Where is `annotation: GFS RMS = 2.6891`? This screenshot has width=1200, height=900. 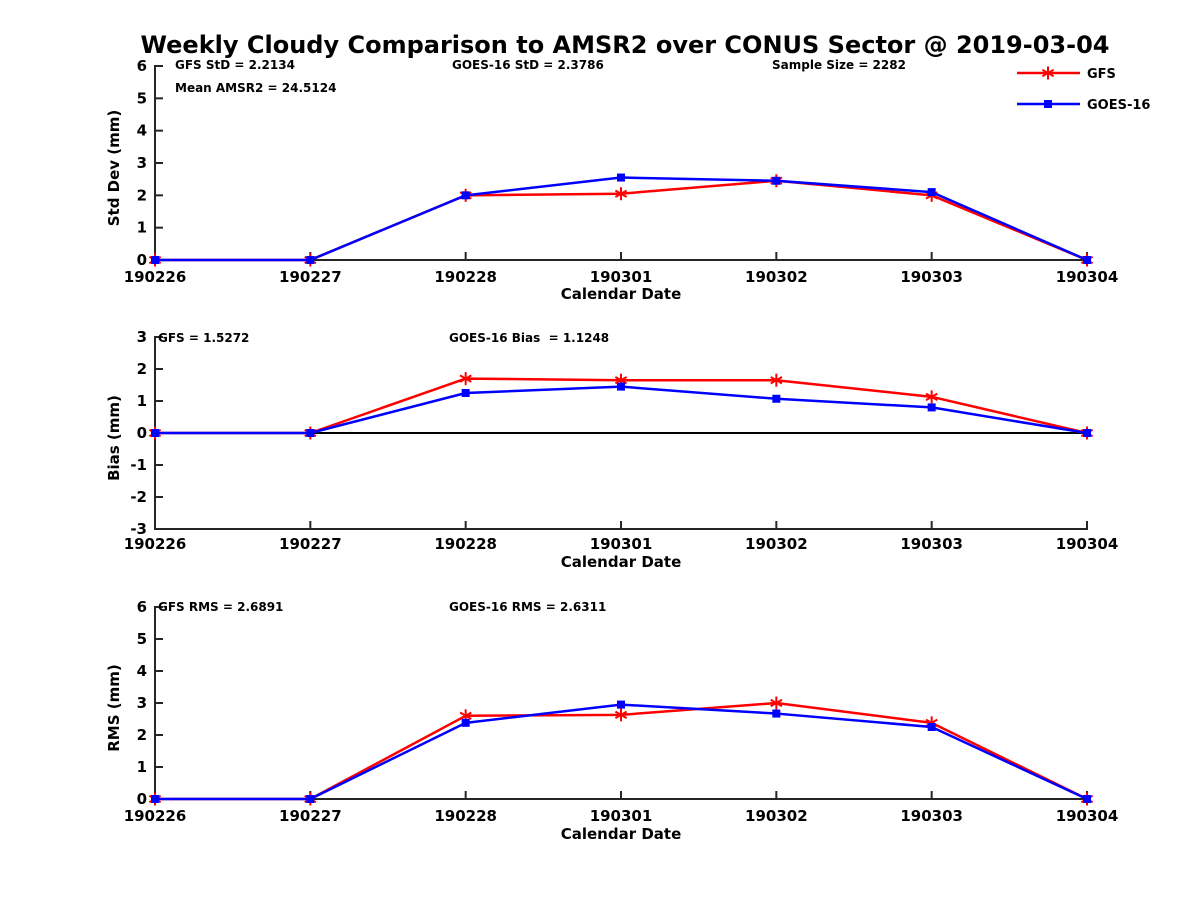 annotation: GFS RMS = 2.6891 is located at coordinates (220, 607).